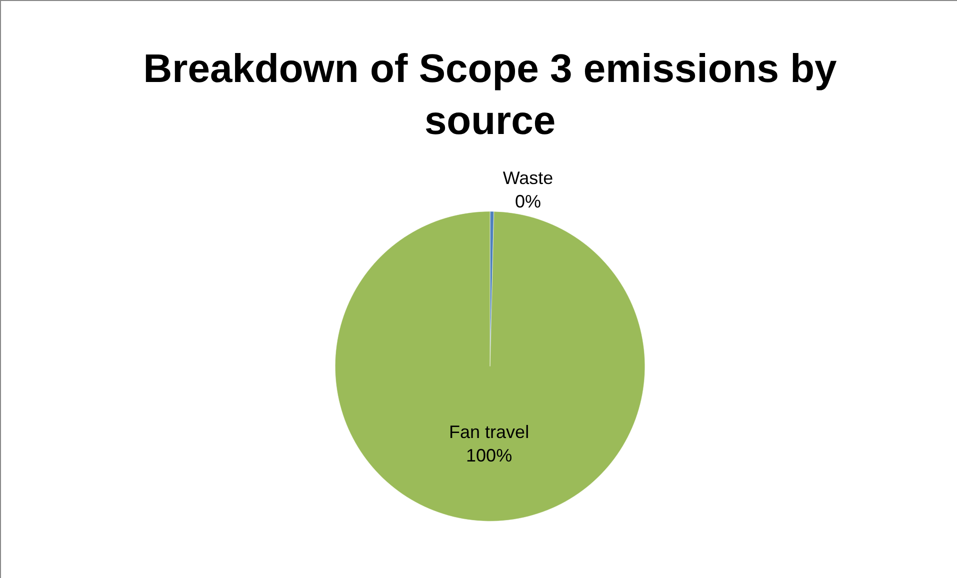 This screenshot has height=578, width=957. Describe the element at coordinates (489, 432) in the screenshot. I see `slice-label: Fan travel` at that location.